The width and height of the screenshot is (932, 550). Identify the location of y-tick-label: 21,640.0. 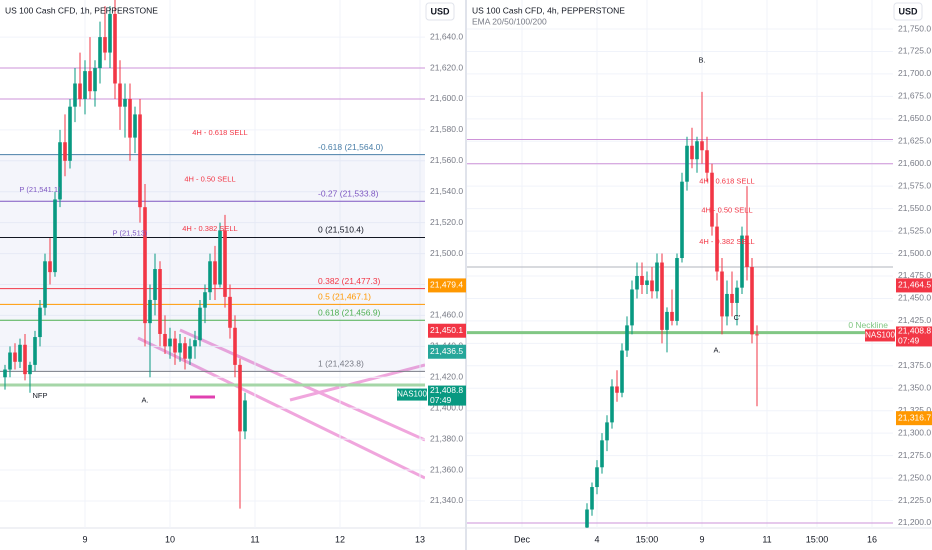
(446, 36).